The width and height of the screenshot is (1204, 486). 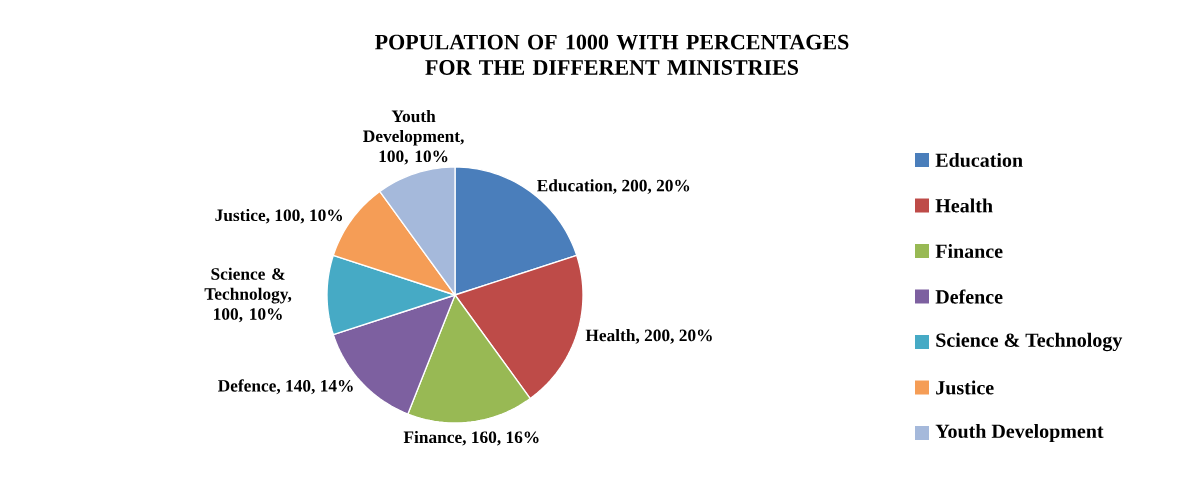 I want to click on legend-label: Education, so click(x=979, y=160).